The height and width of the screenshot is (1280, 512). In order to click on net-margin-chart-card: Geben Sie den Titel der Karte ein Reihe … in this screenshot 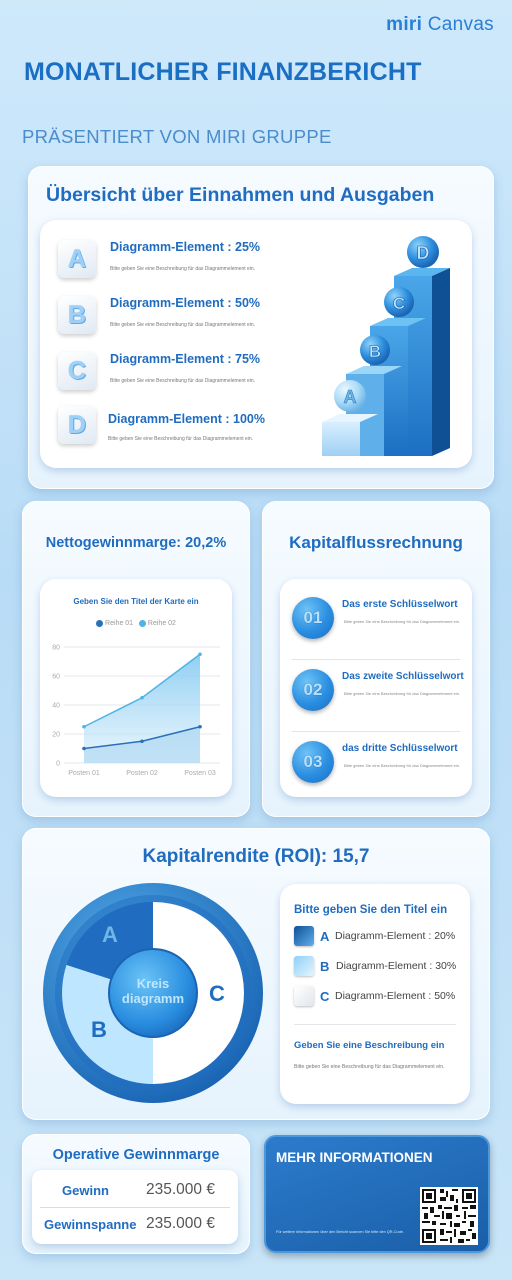, I will do `click(136, 688)`.